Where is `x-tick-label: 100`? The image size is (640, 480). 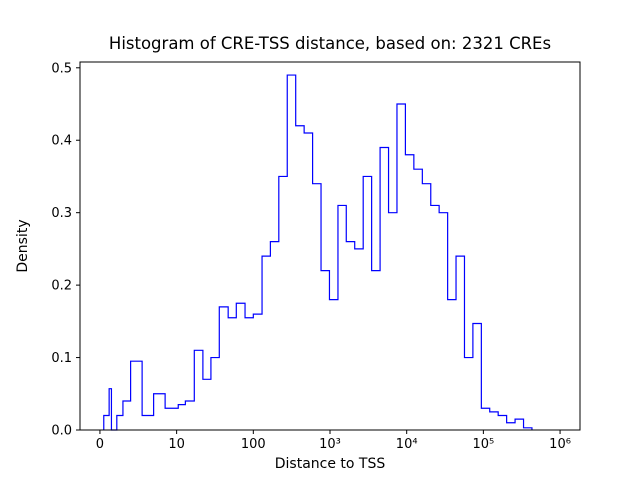 x-tick-label: 100 is located at coordinates (253, 444).